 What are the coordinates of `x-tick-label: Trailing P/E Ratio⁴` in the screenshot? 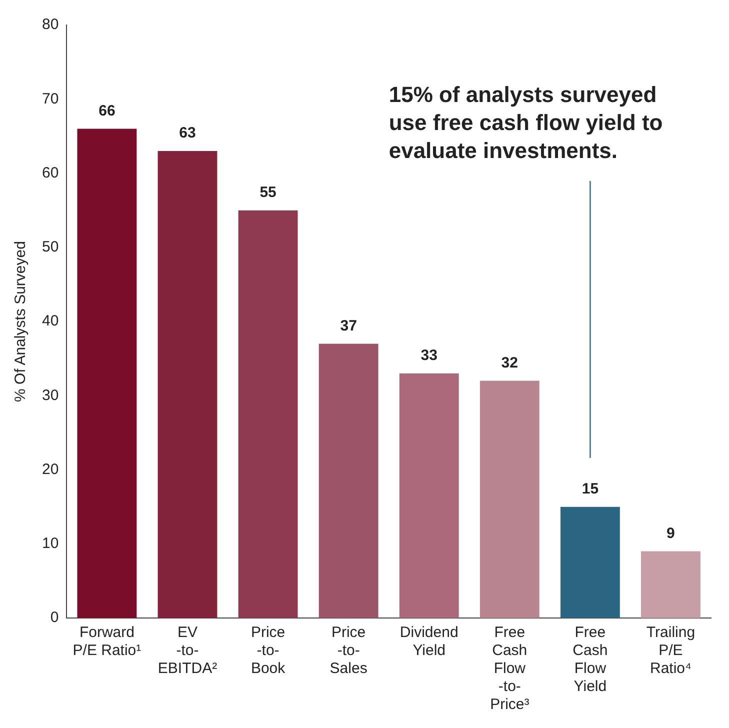 It's located at (671, 651).